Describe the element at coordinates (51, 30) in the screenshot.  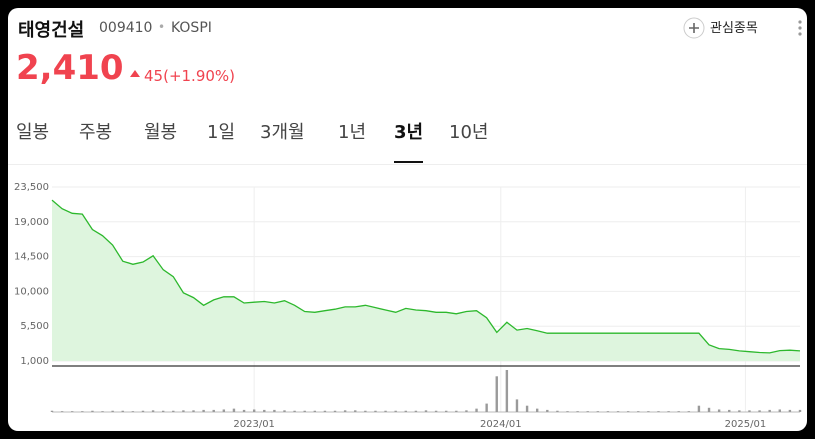
I see `stock-name: 태영건설` at that location.